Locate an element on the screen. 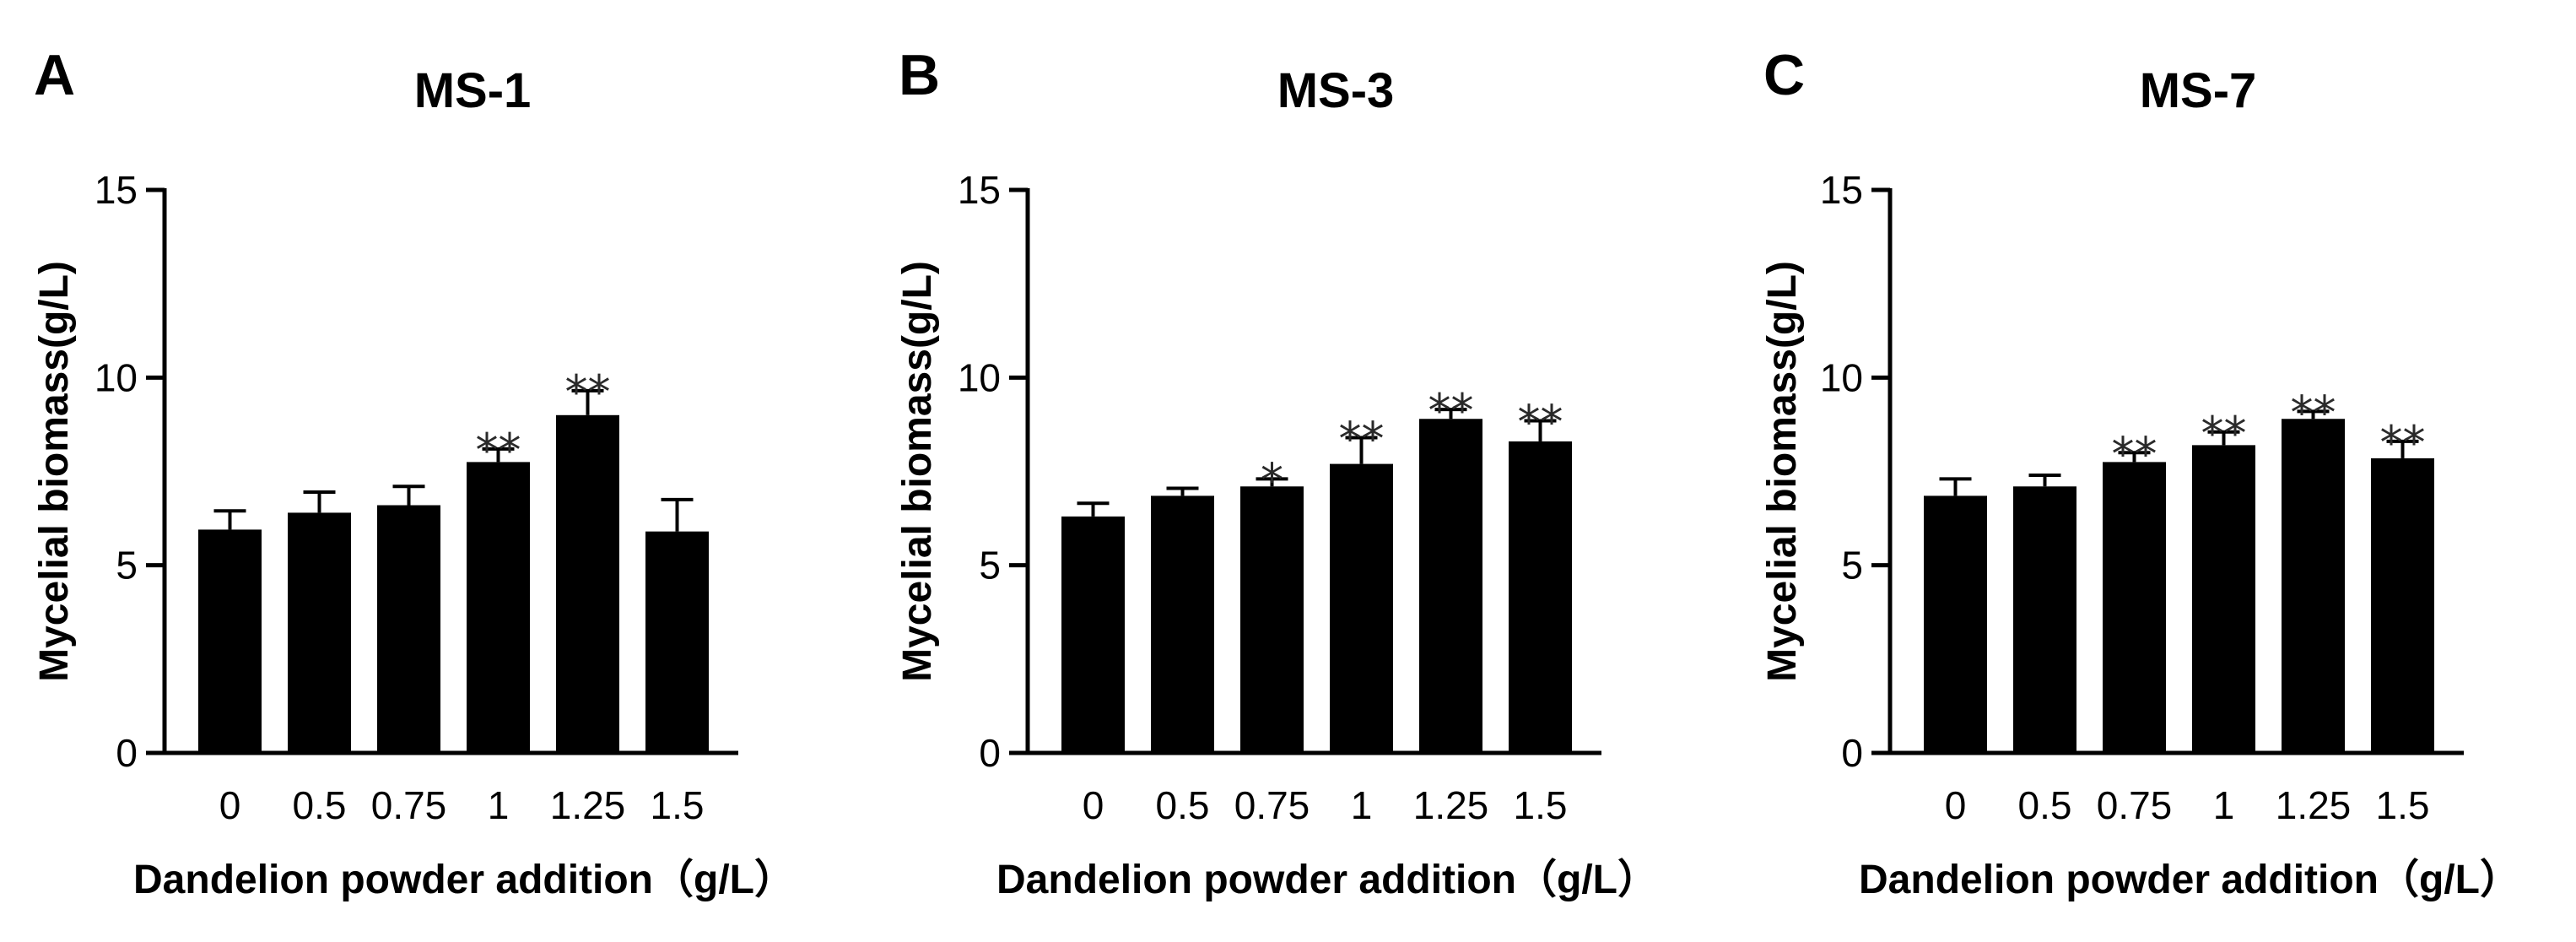 This screenshot has width=2576, height=942. panel-letter: B is located at coordinates (920, 75).